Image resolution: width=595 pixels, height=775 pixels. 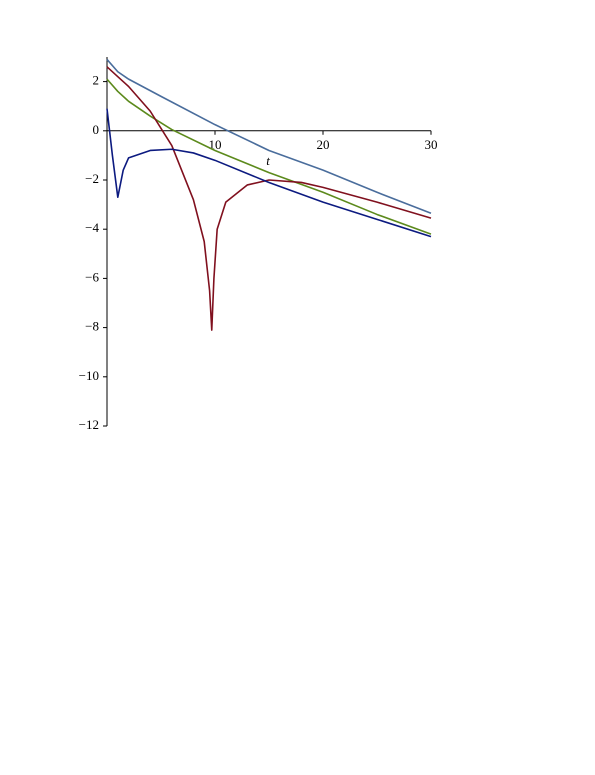 I want to click on y-tick-label: −6, so click(x=92, y=276).